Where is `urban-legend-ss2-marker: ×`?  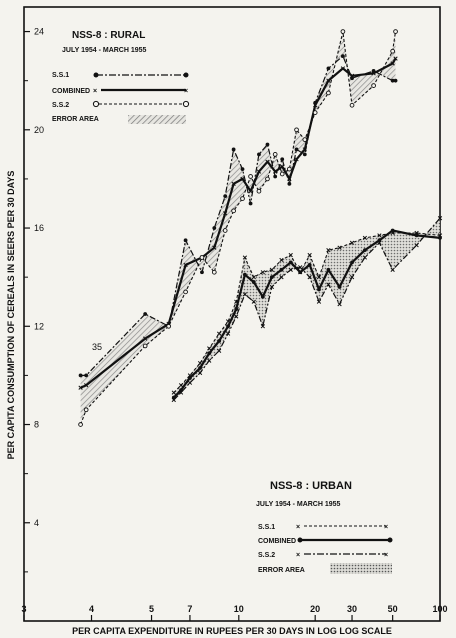
urban-legend-ss2-marker: × is located at coordinates (298, 555).